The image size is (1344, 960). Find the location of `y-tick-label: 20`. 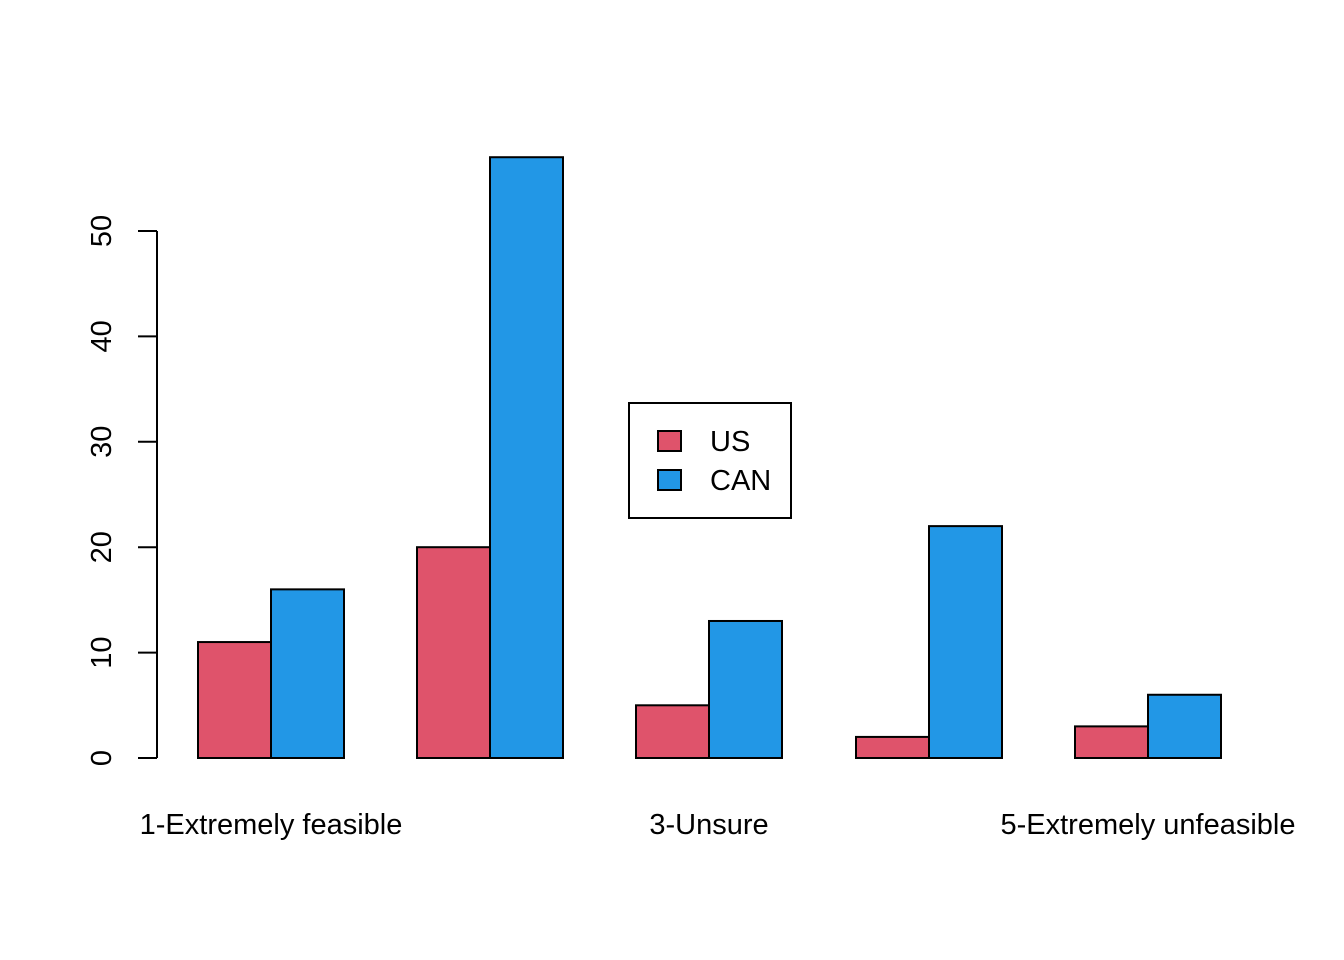

y-tick-label: 20 is located at coordinates (102, 547).